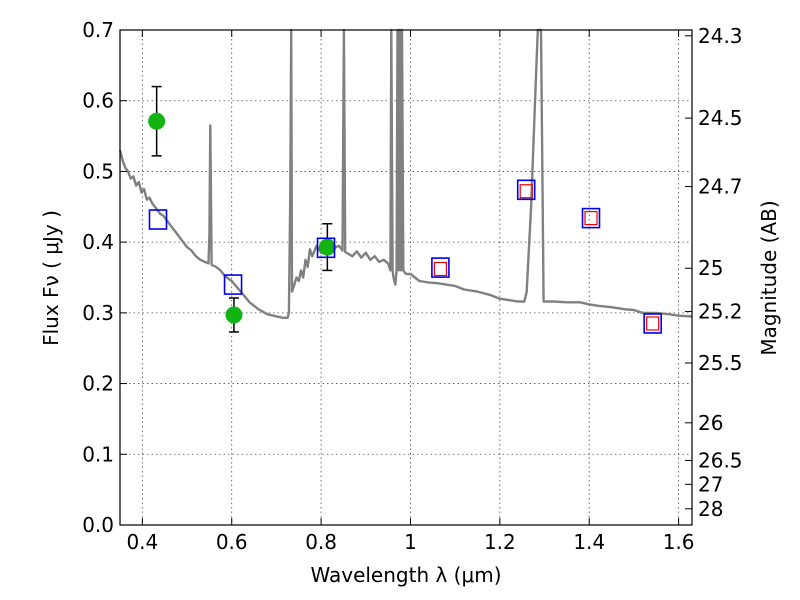 The height and width of the screenshot is (600, 800). What do you see at coordinates (720, 36) in the screenshot?
I see `y2-tick-label: 24.3` at bounding box center [720, 36].